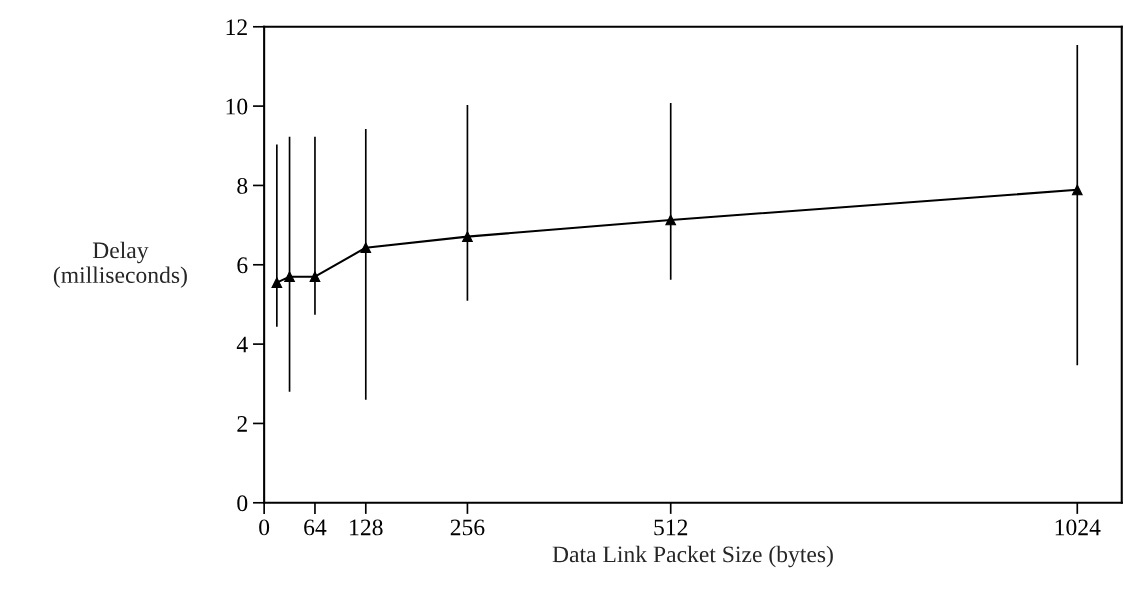 This screenshot has width=1124, height=595. Describe the element at coordinates (366, 527) in the screenshot. I see `x-tick-label: 128` at that location.